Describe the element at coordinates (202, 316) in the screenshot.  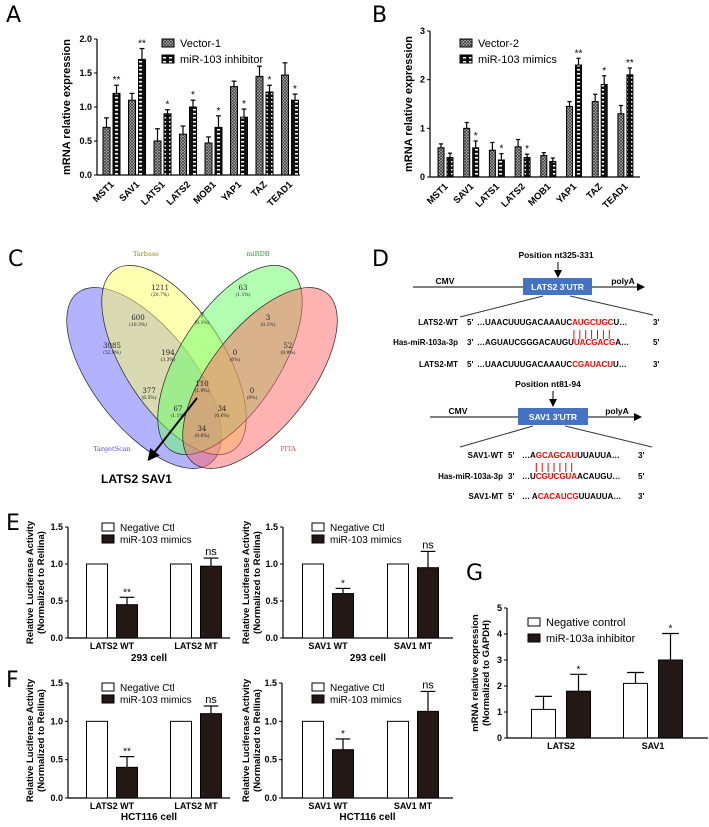
I see `venn-region-count: 7` at that location.